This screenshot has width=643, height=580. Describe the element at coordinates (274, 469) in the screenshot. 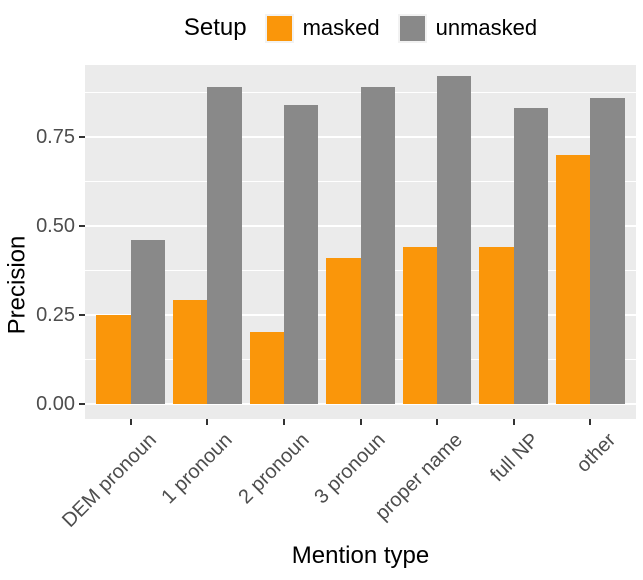

I see `x-axis-tick-label: 2 pronoun` at that location.